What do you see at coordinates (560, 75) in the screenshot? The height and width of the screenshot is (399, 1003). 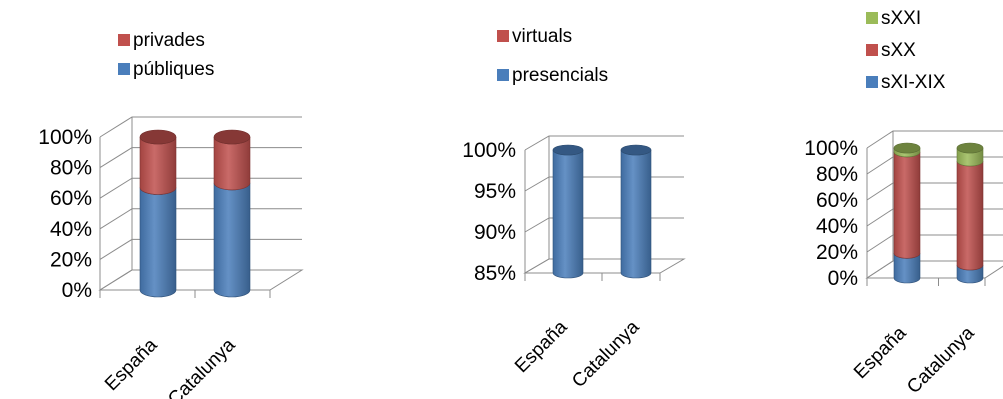 I see `legend-label: presencials` at bounding box center [560, 75].